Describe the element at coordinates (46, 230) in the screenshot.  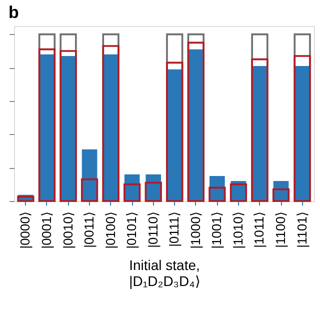
I see `x-tick-label: |0001⟩` at that location.